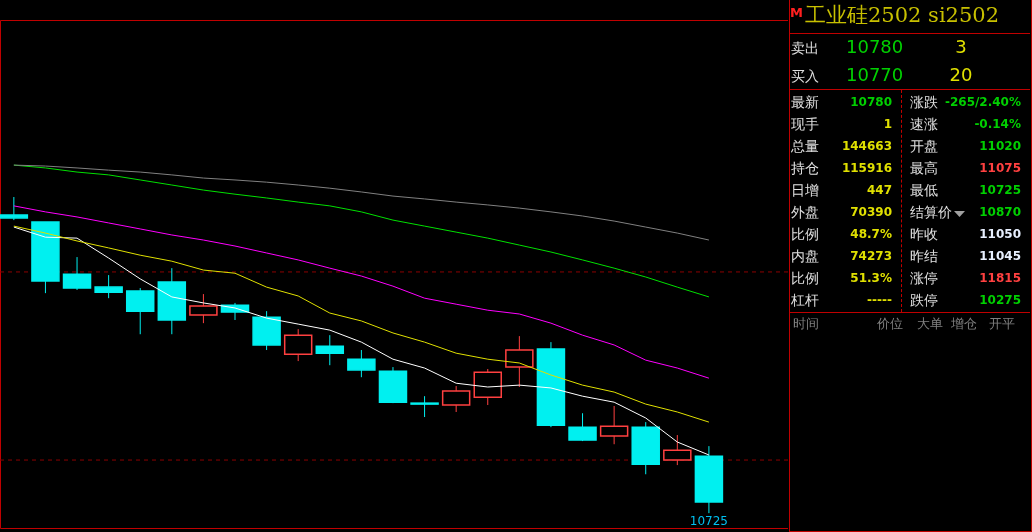  I want to click on text: 卖出, so click(805, 48).